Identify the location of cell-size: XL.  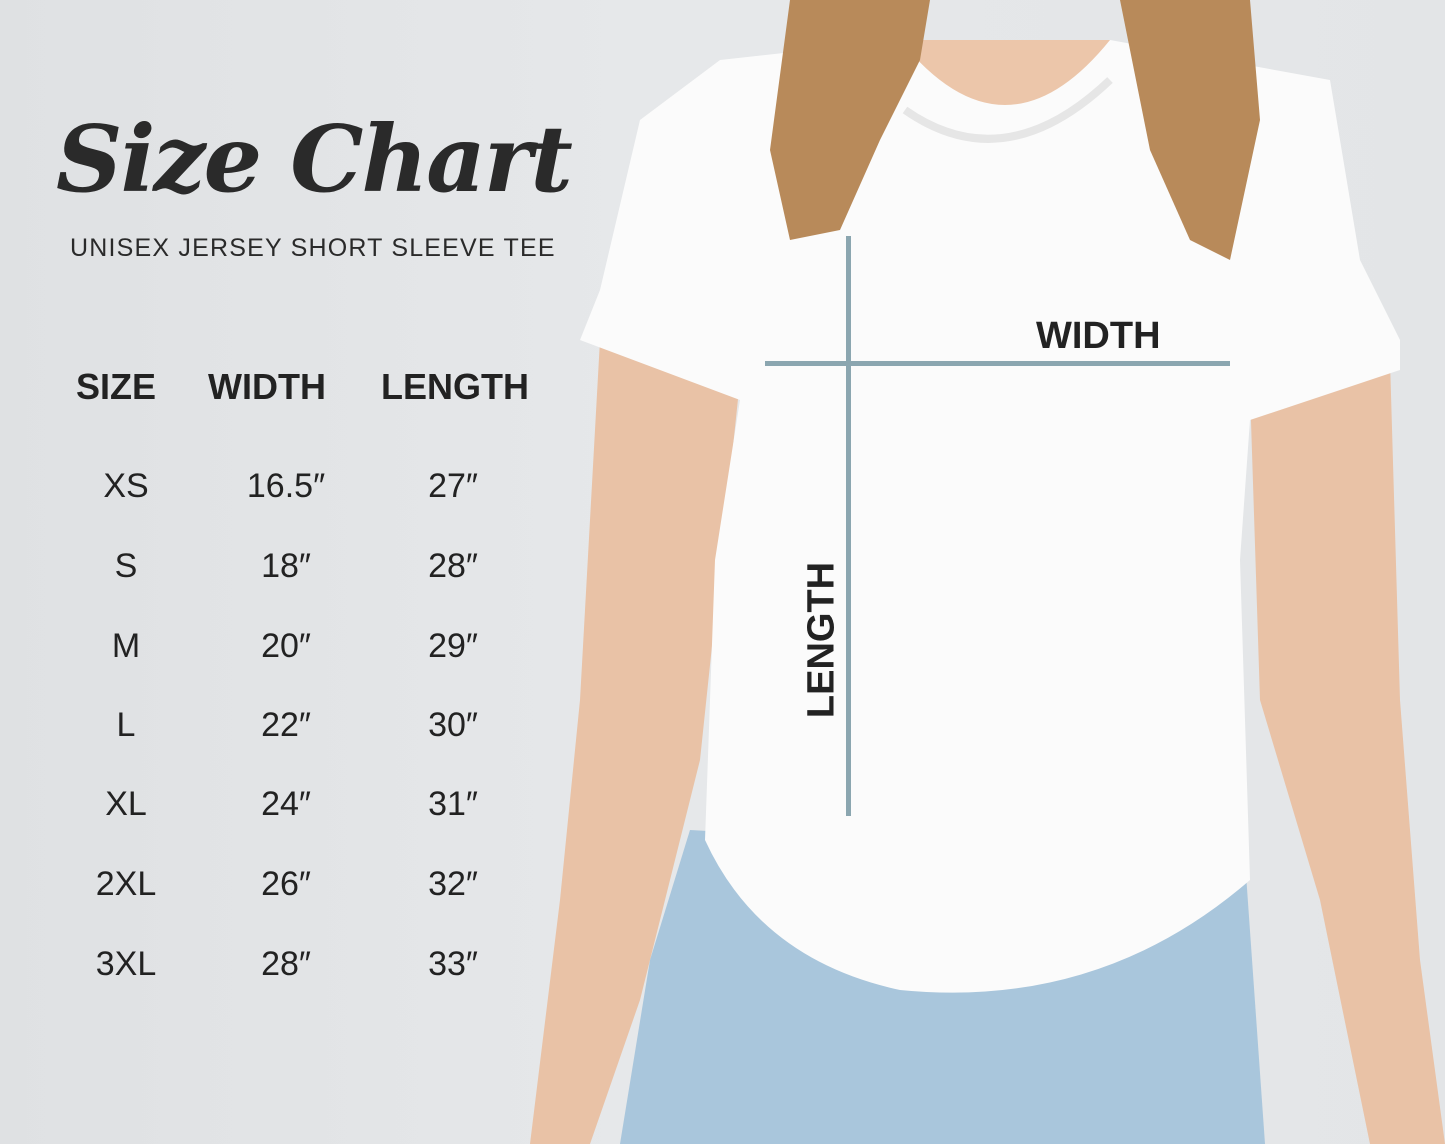
(126, 804).